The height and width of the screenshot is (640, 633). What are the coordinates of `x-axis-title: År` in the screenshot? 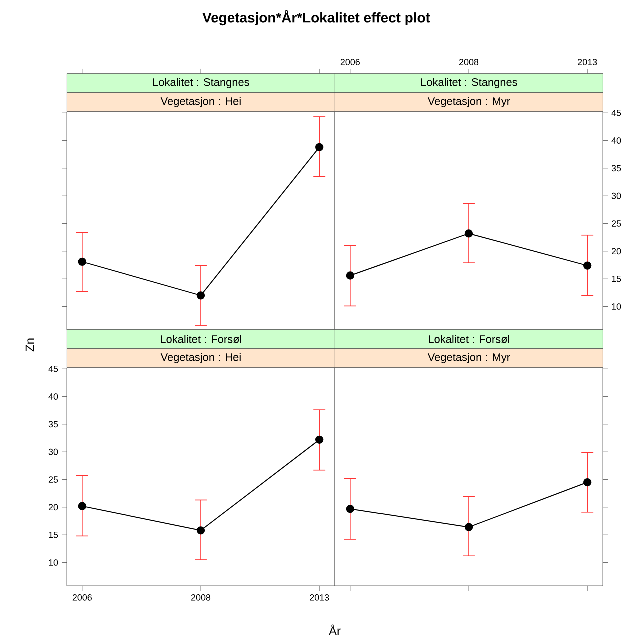 It's located at (335, 630).